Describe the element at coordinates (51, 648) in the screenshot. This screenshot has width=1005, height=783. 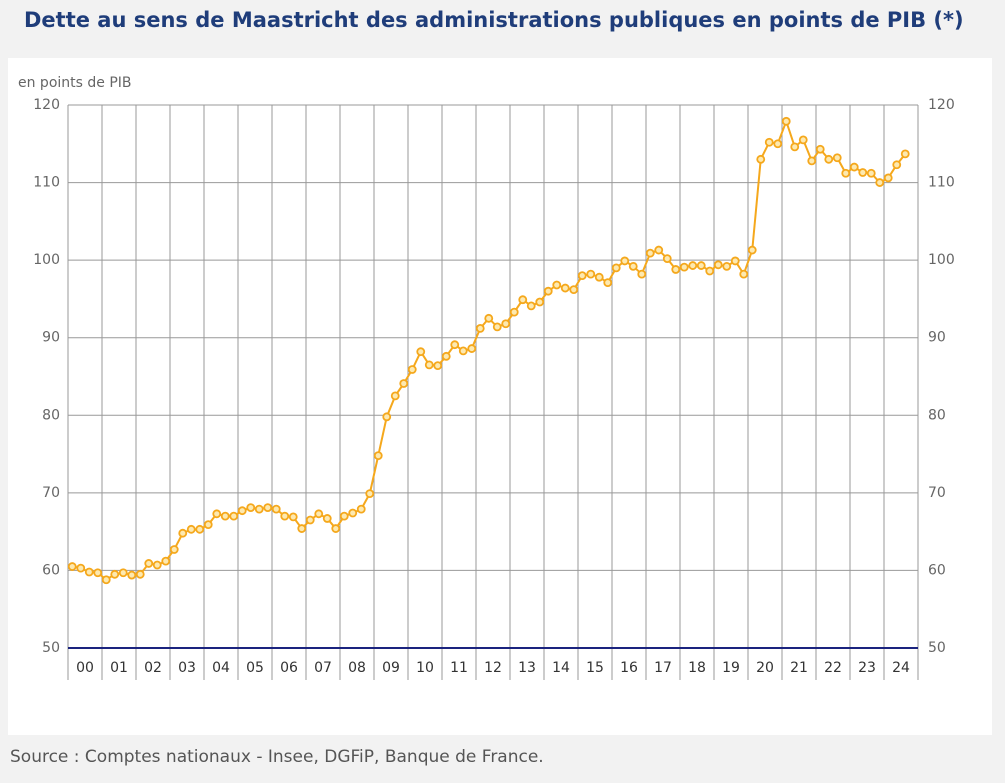
I see `y-tick-label: 50` at that location.